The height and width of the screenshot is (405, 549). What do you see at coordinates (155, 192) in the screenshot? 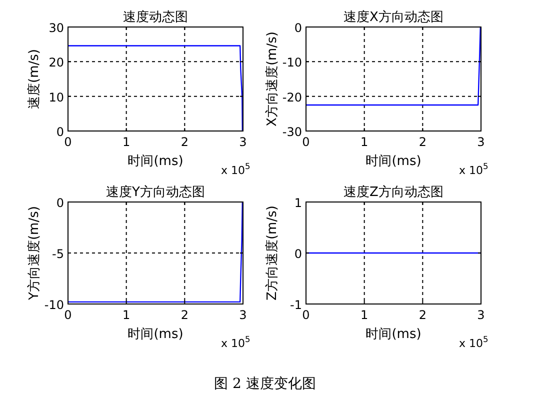
I see `chart-title: 速度Y方向动态图` at bounding box center [155, 192].